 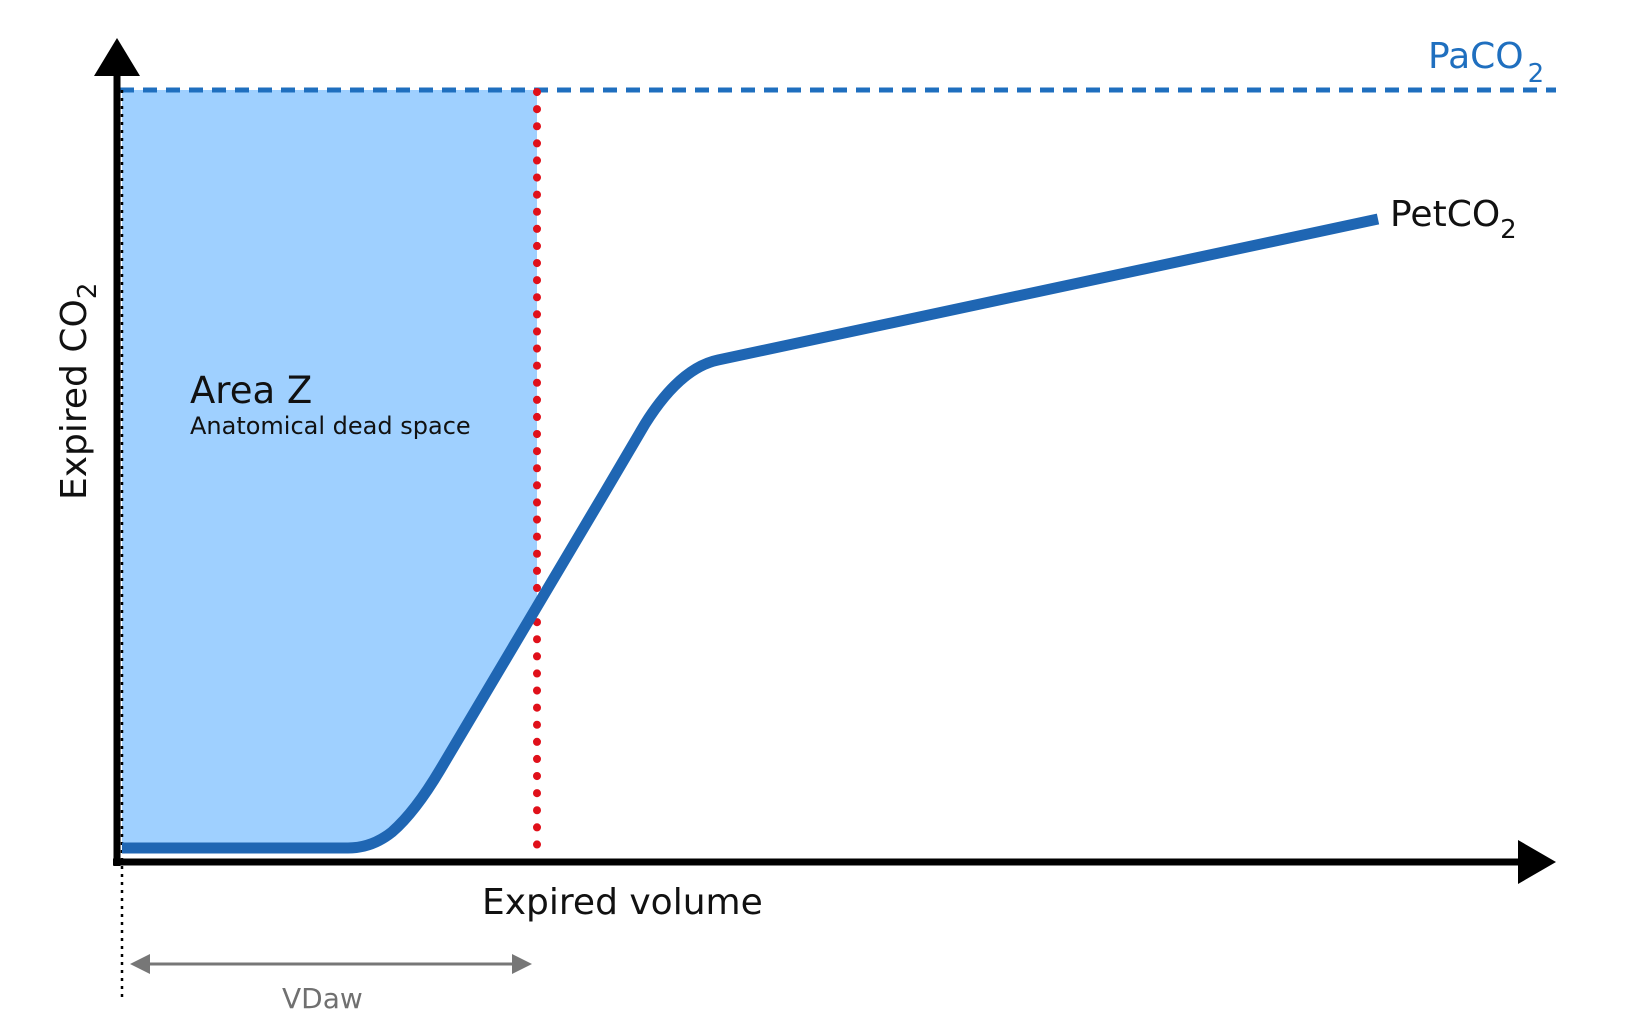 What do you see at coordinates (78, 391) in the screenshot?
I see `y-axis-label: Expired CO2` at bounding box center [78, 391].